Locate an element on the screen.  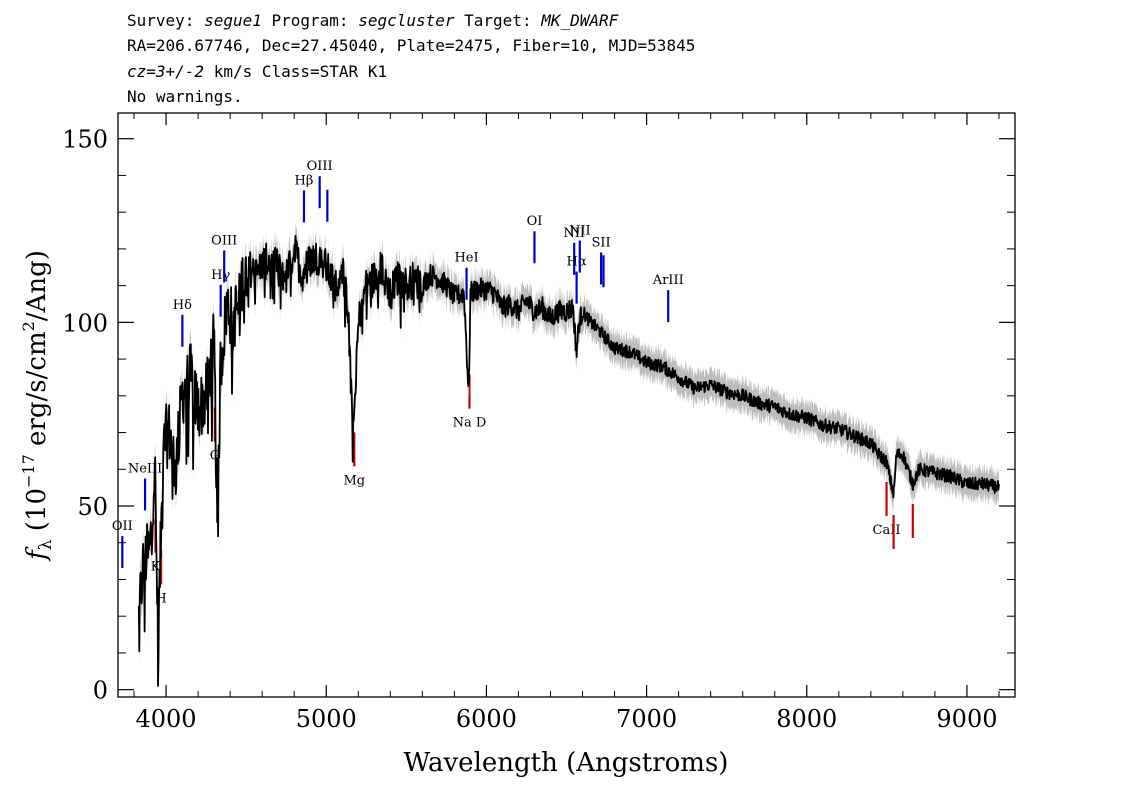
x-tick-label: 4000 is located at coordinates (166, 719).